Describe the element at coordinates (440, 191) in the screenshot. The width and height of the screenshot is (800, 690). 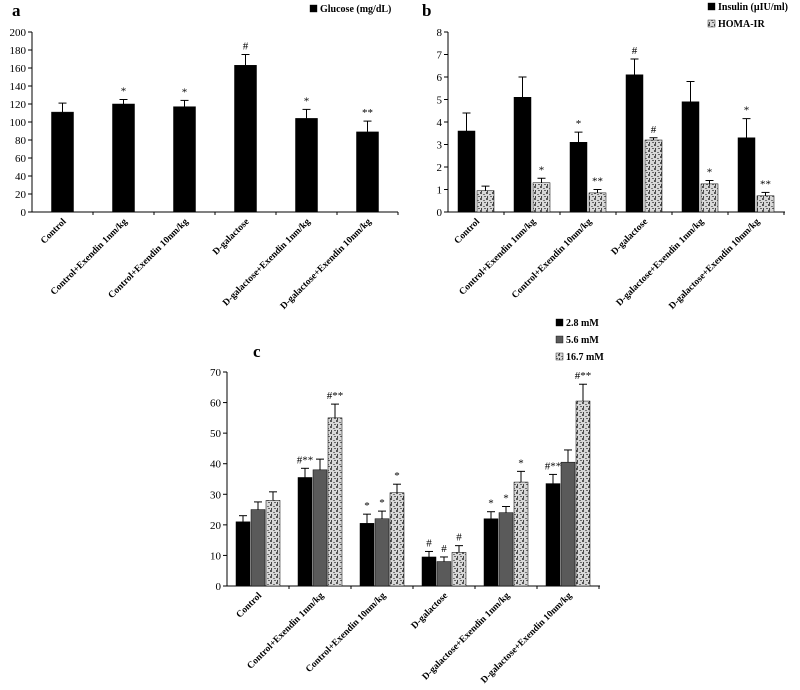
I see `y-tick-label: 1` at that location.